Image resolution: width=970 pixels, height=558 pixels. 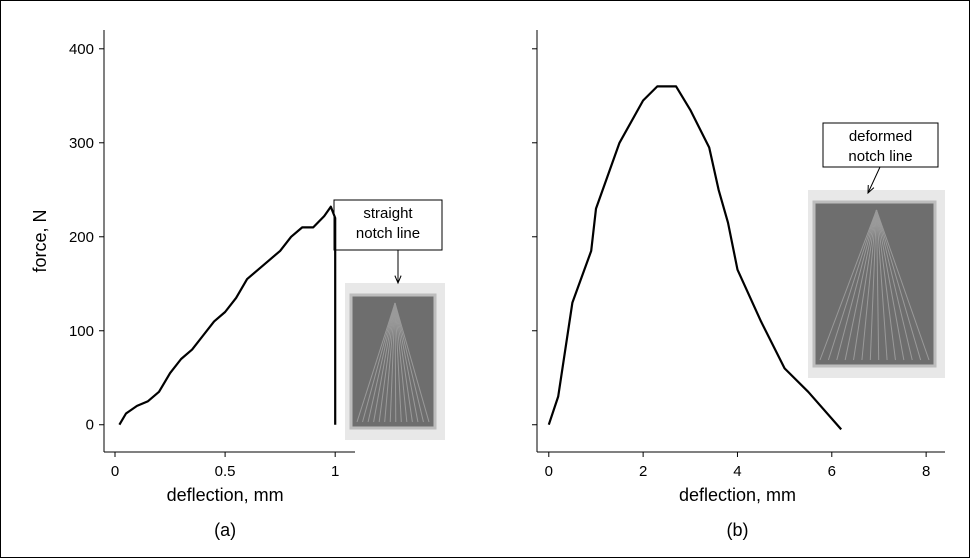 I want to click on x-tick-label: 4, so click(x=737, y=471).